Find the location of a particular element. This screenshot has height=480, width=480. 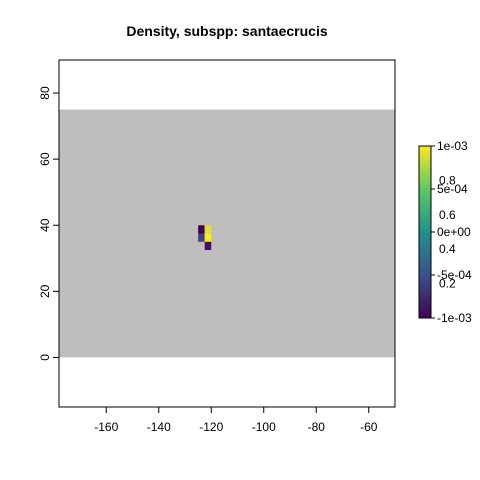

y-tick-label: 20 is located at coordinates (45, 291).